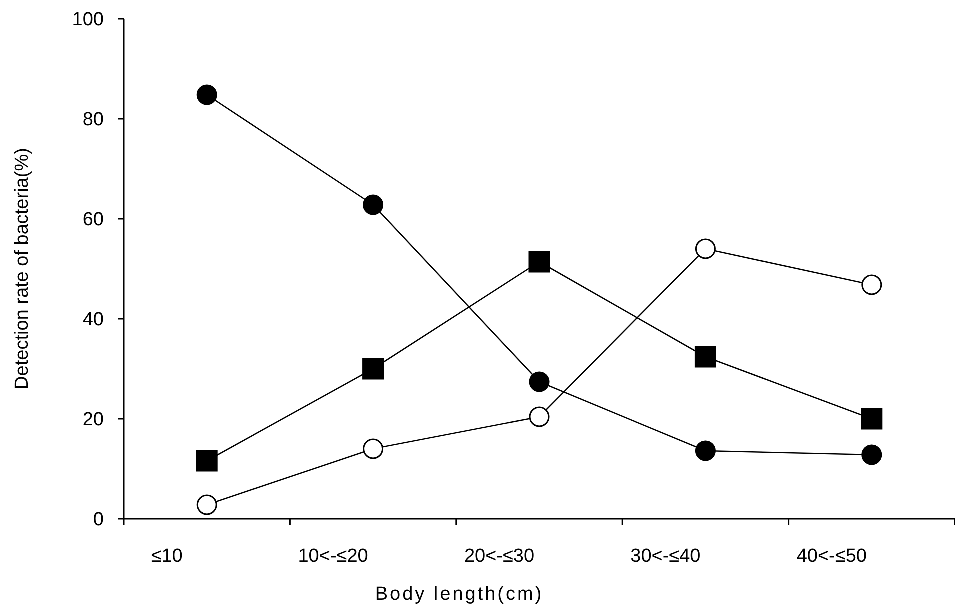  I want to click on y-axis-title: Detection rate of bacteria(%), so click(22, 269).